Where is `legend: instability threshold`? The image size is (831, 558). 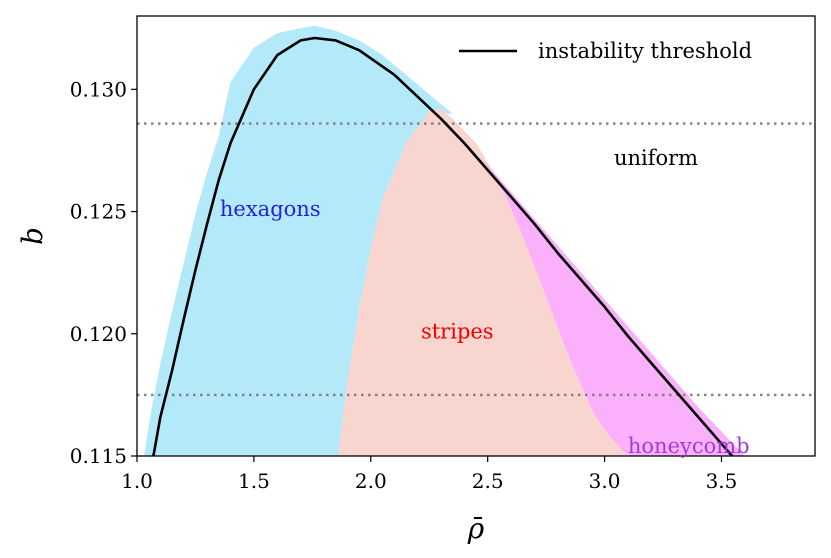 legend: instability threshold is located at coordinates (605, 51).